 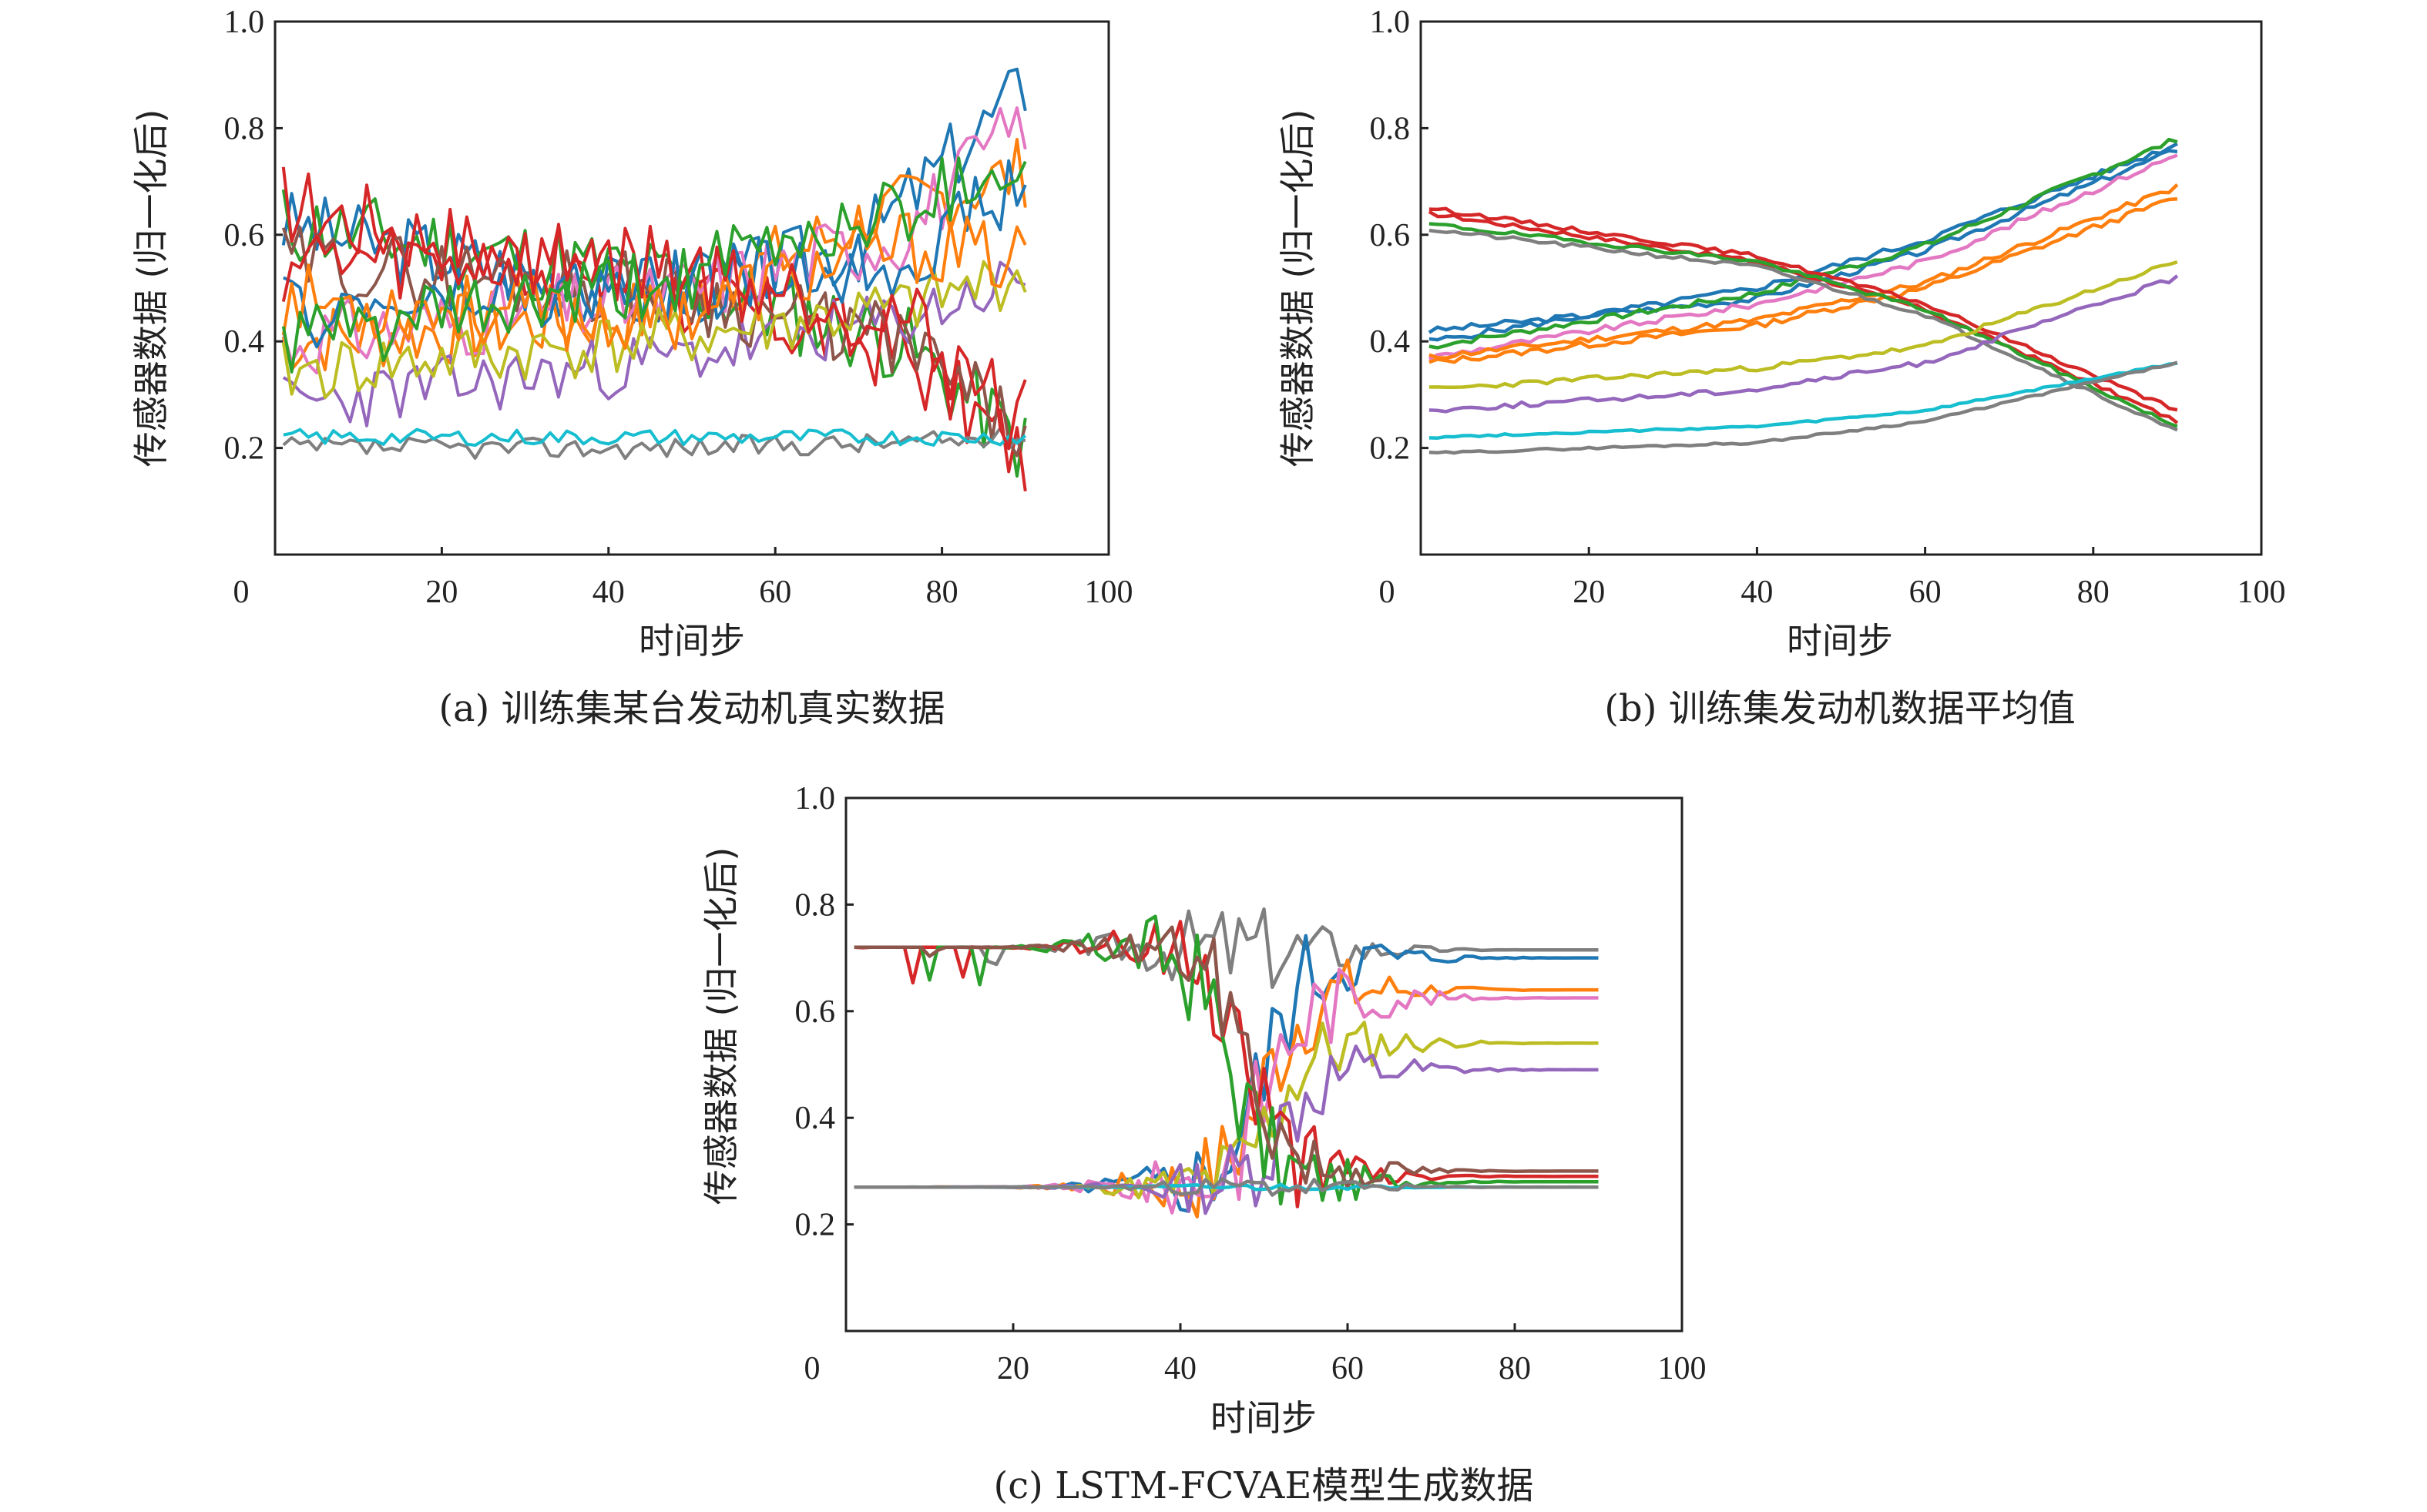 What do you see at coordinates (1840, 641) in the screenshot?
I see `panel-b-xlabel: 时间步` at bounding box center [1840, 641].